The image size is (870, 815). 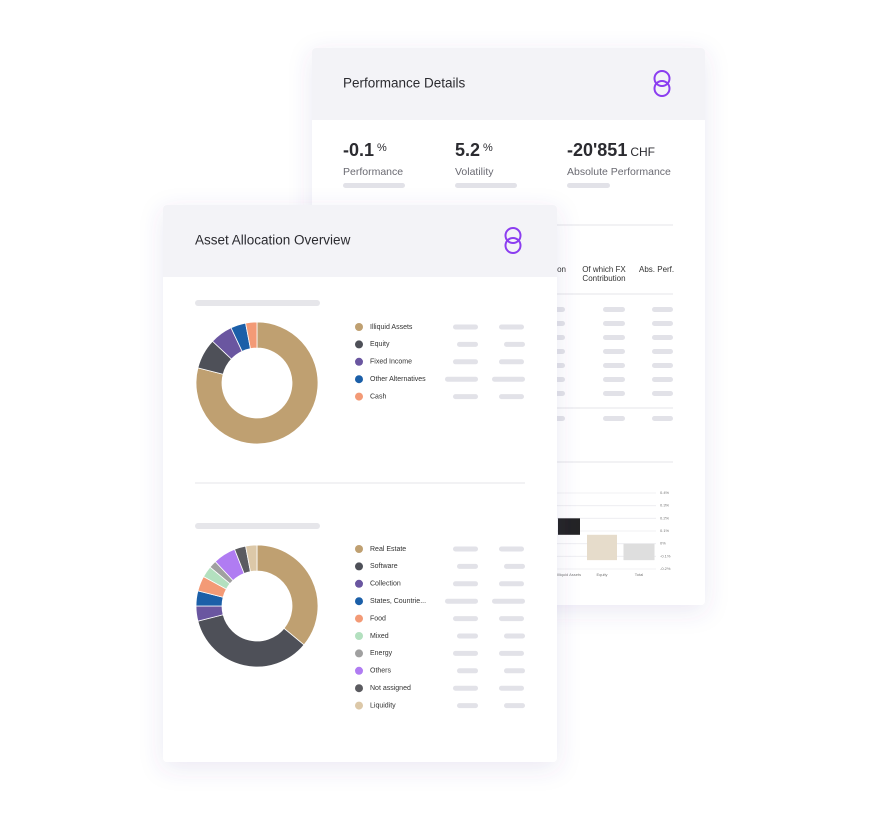 What do you see at coordinates (597, 150) in the screenshot?
I see `metric-number: -20'851` at bounding box center [597, 150].